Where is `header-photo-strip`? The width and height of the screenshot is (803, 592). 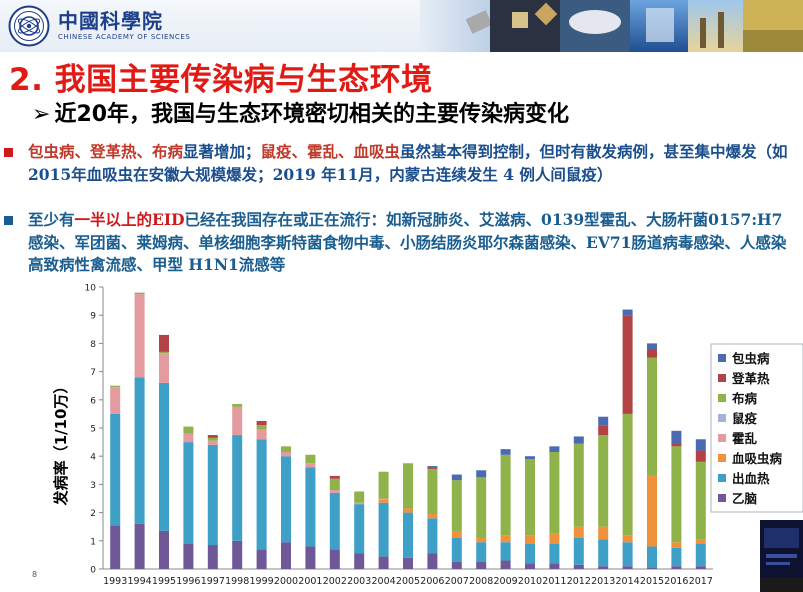
header-photo-strip is located at coordinates (611, 26).